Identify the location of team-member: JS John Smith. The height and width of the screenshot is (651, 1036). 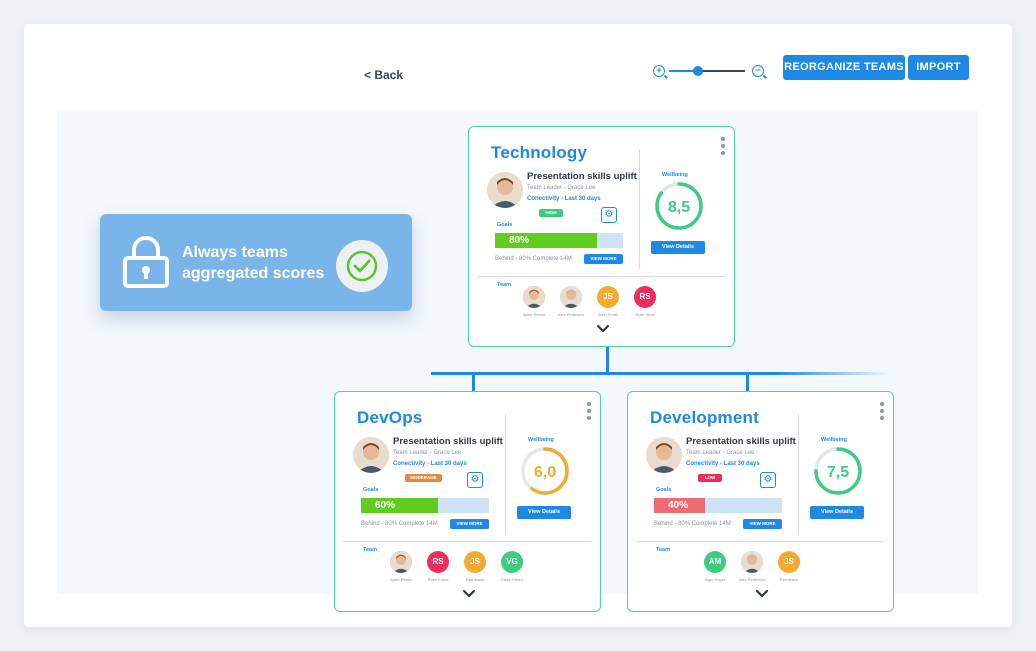
(608, 301).